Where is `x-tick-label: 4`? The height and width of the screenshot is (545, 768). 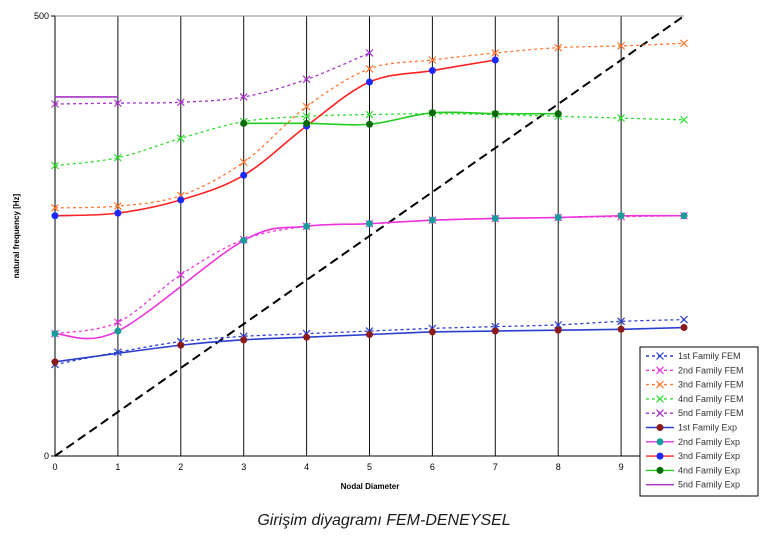
x-tick-label: 4 is located at coordinates (306, 467).